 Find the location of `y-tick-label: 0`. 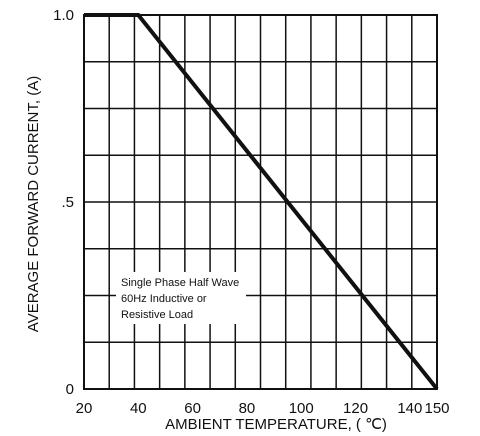

y-tick-label: 0 is located at coordinates (70, 389).